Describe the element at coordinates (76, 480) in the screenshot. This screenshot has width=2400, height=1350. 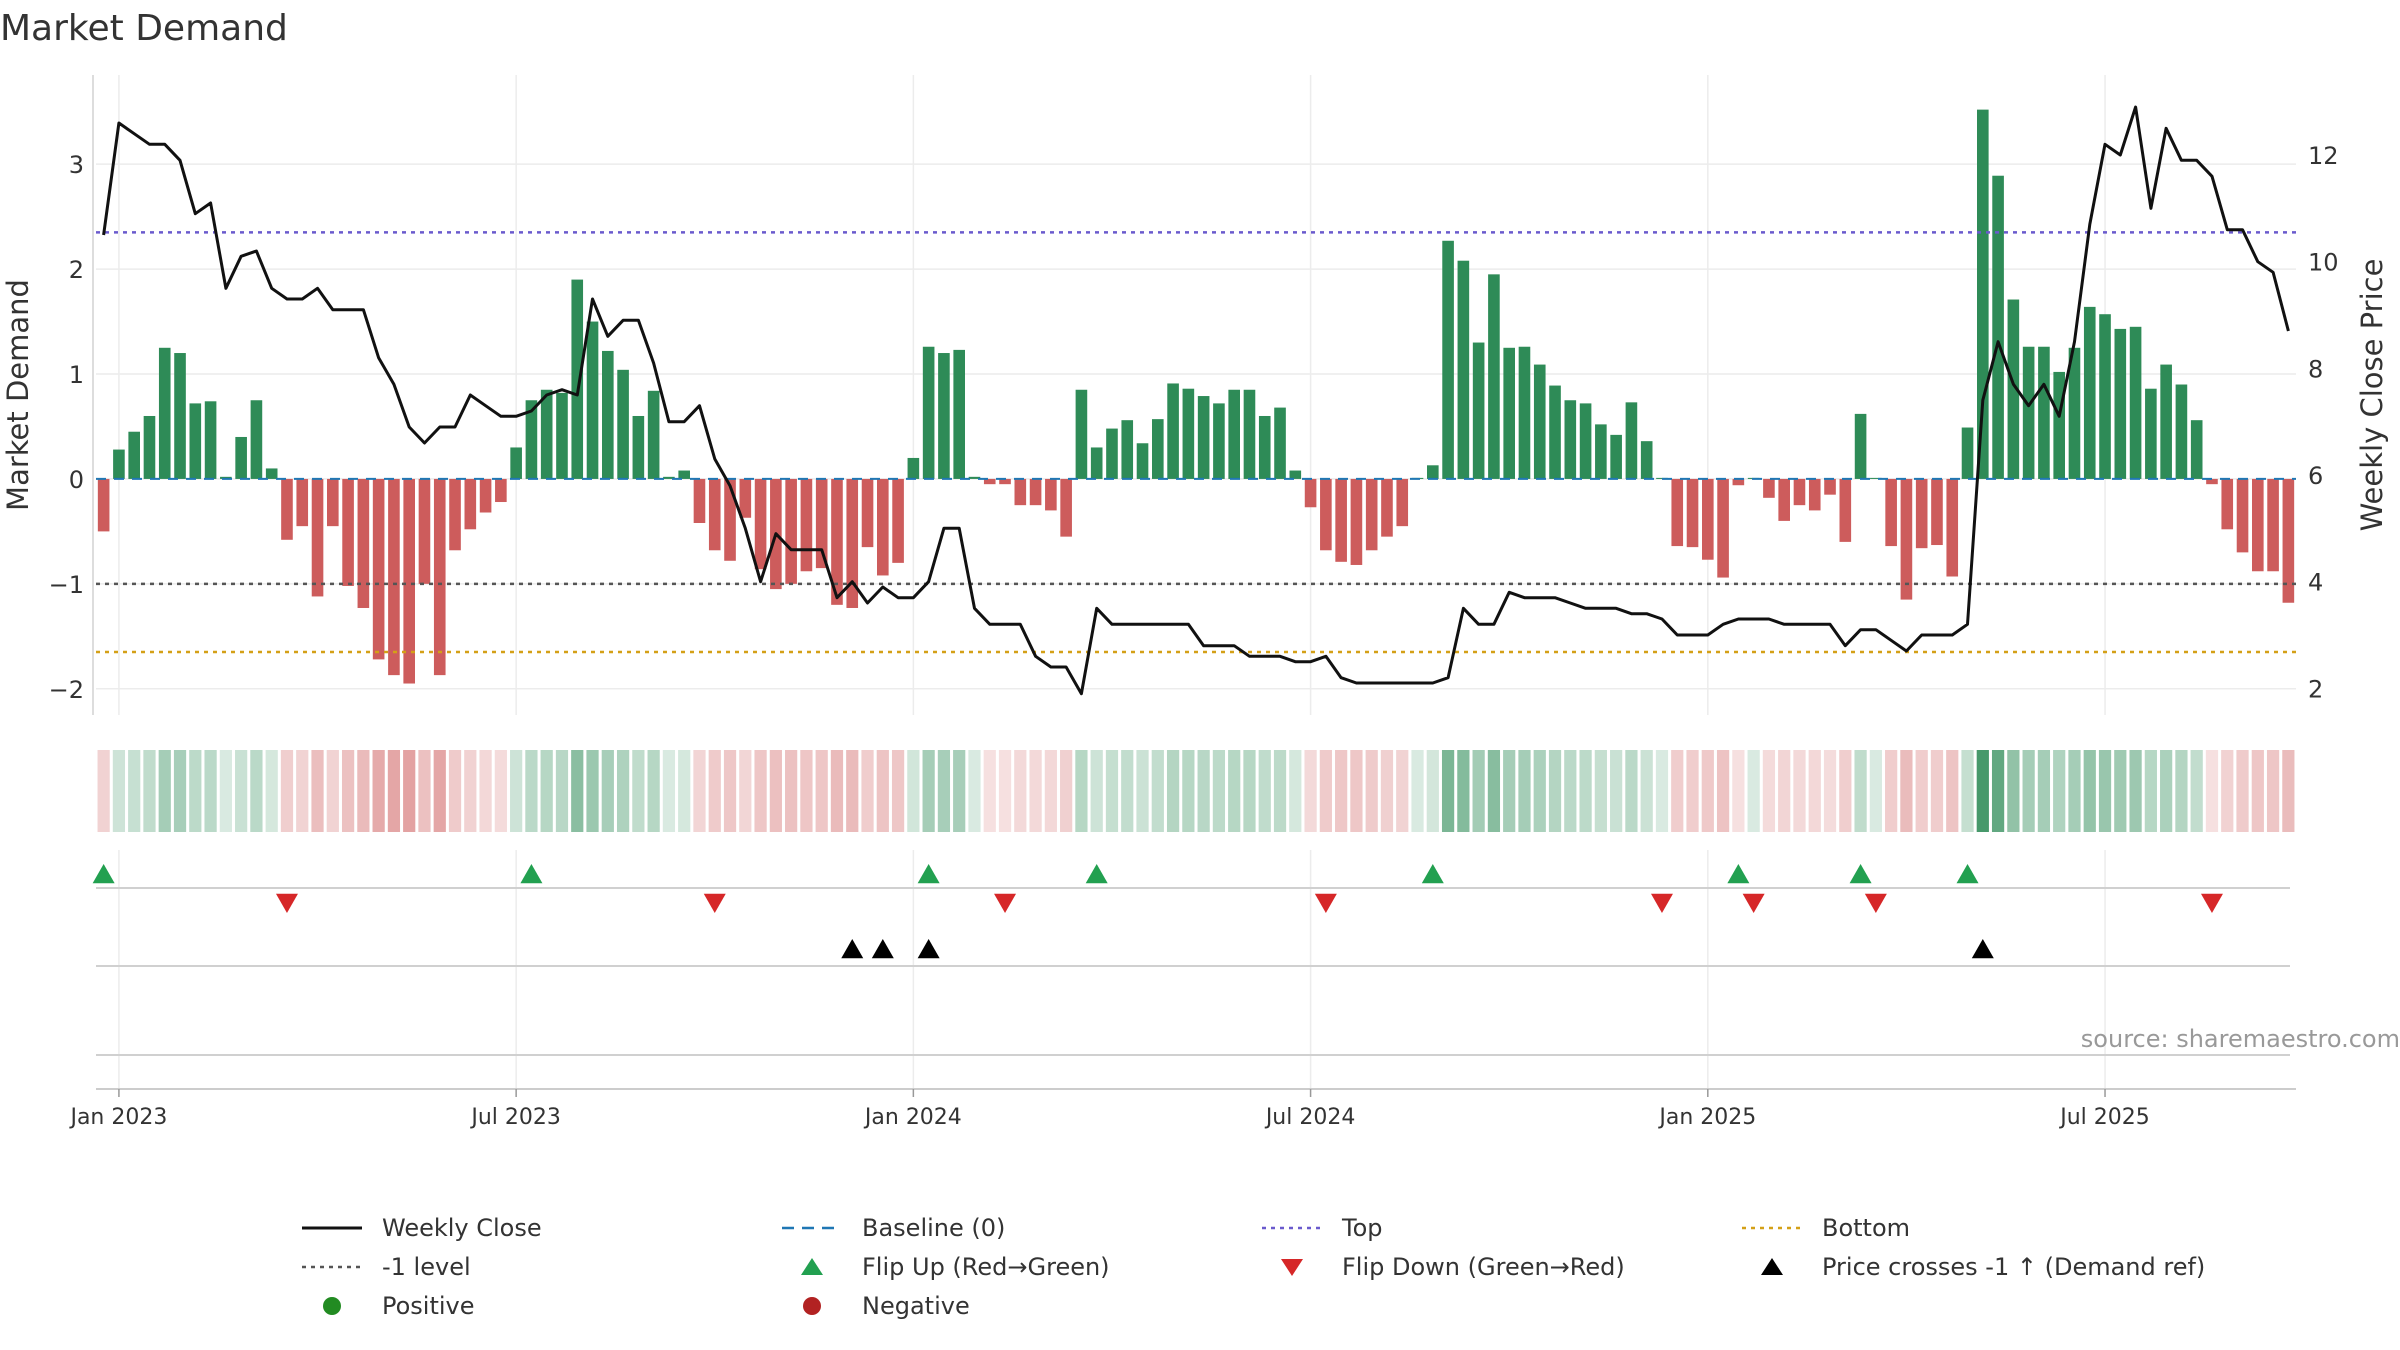
I see `y-tick-label: 0` at that location.